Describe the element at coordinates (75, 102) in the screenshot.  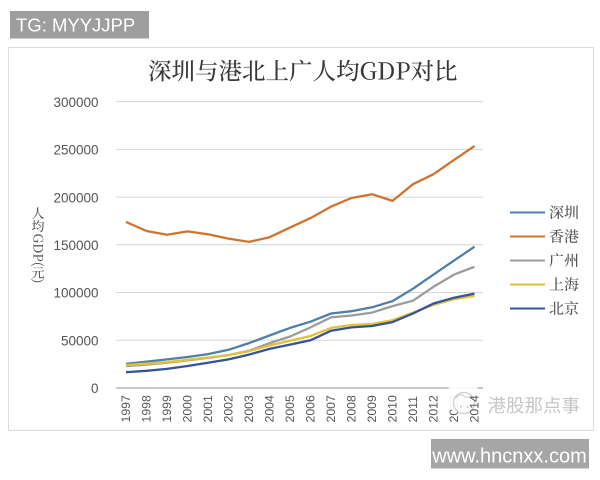
I see `svg-text: 300000` at that location.